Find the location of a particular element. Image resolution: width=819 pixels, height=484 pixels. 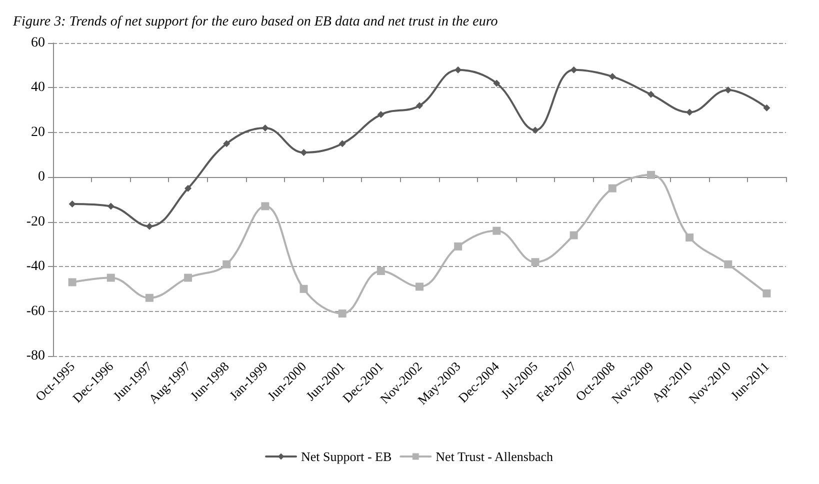

y-tick-label: -80 is located at coordinates (35, 356).